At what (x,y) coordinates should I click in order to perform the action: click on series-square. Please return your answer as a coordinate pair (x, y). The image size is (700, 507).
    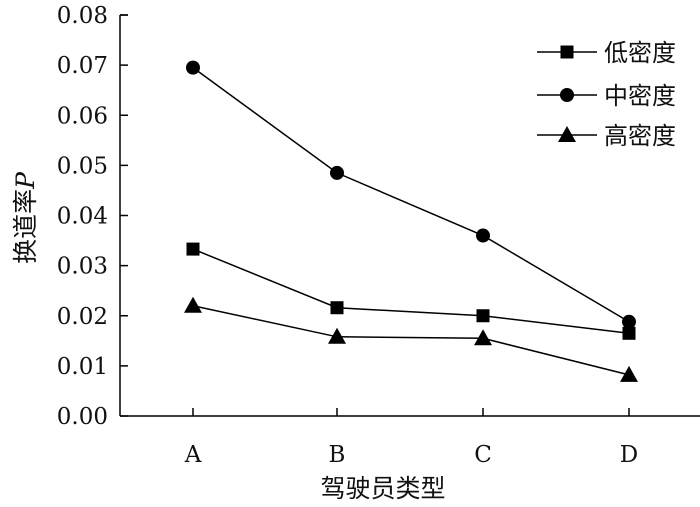
    Looking at the image, I should click on (411, 291).